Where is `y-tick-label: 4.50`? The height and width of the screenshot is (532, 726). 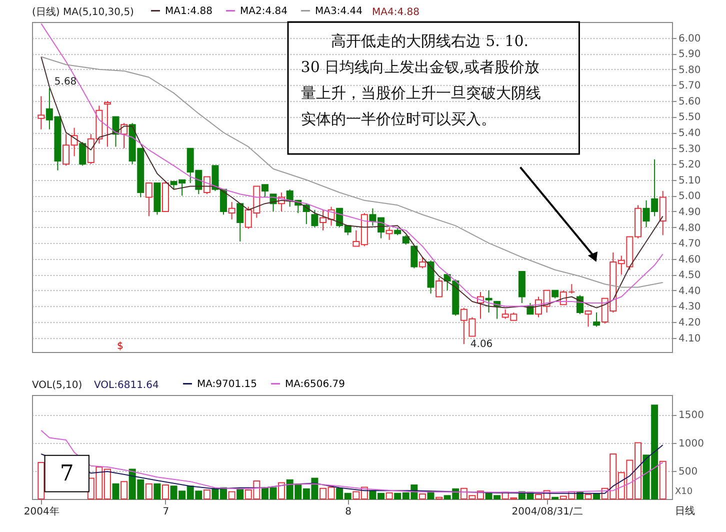 y-tick-label: 4.50 is located at coordinates (689, 276).